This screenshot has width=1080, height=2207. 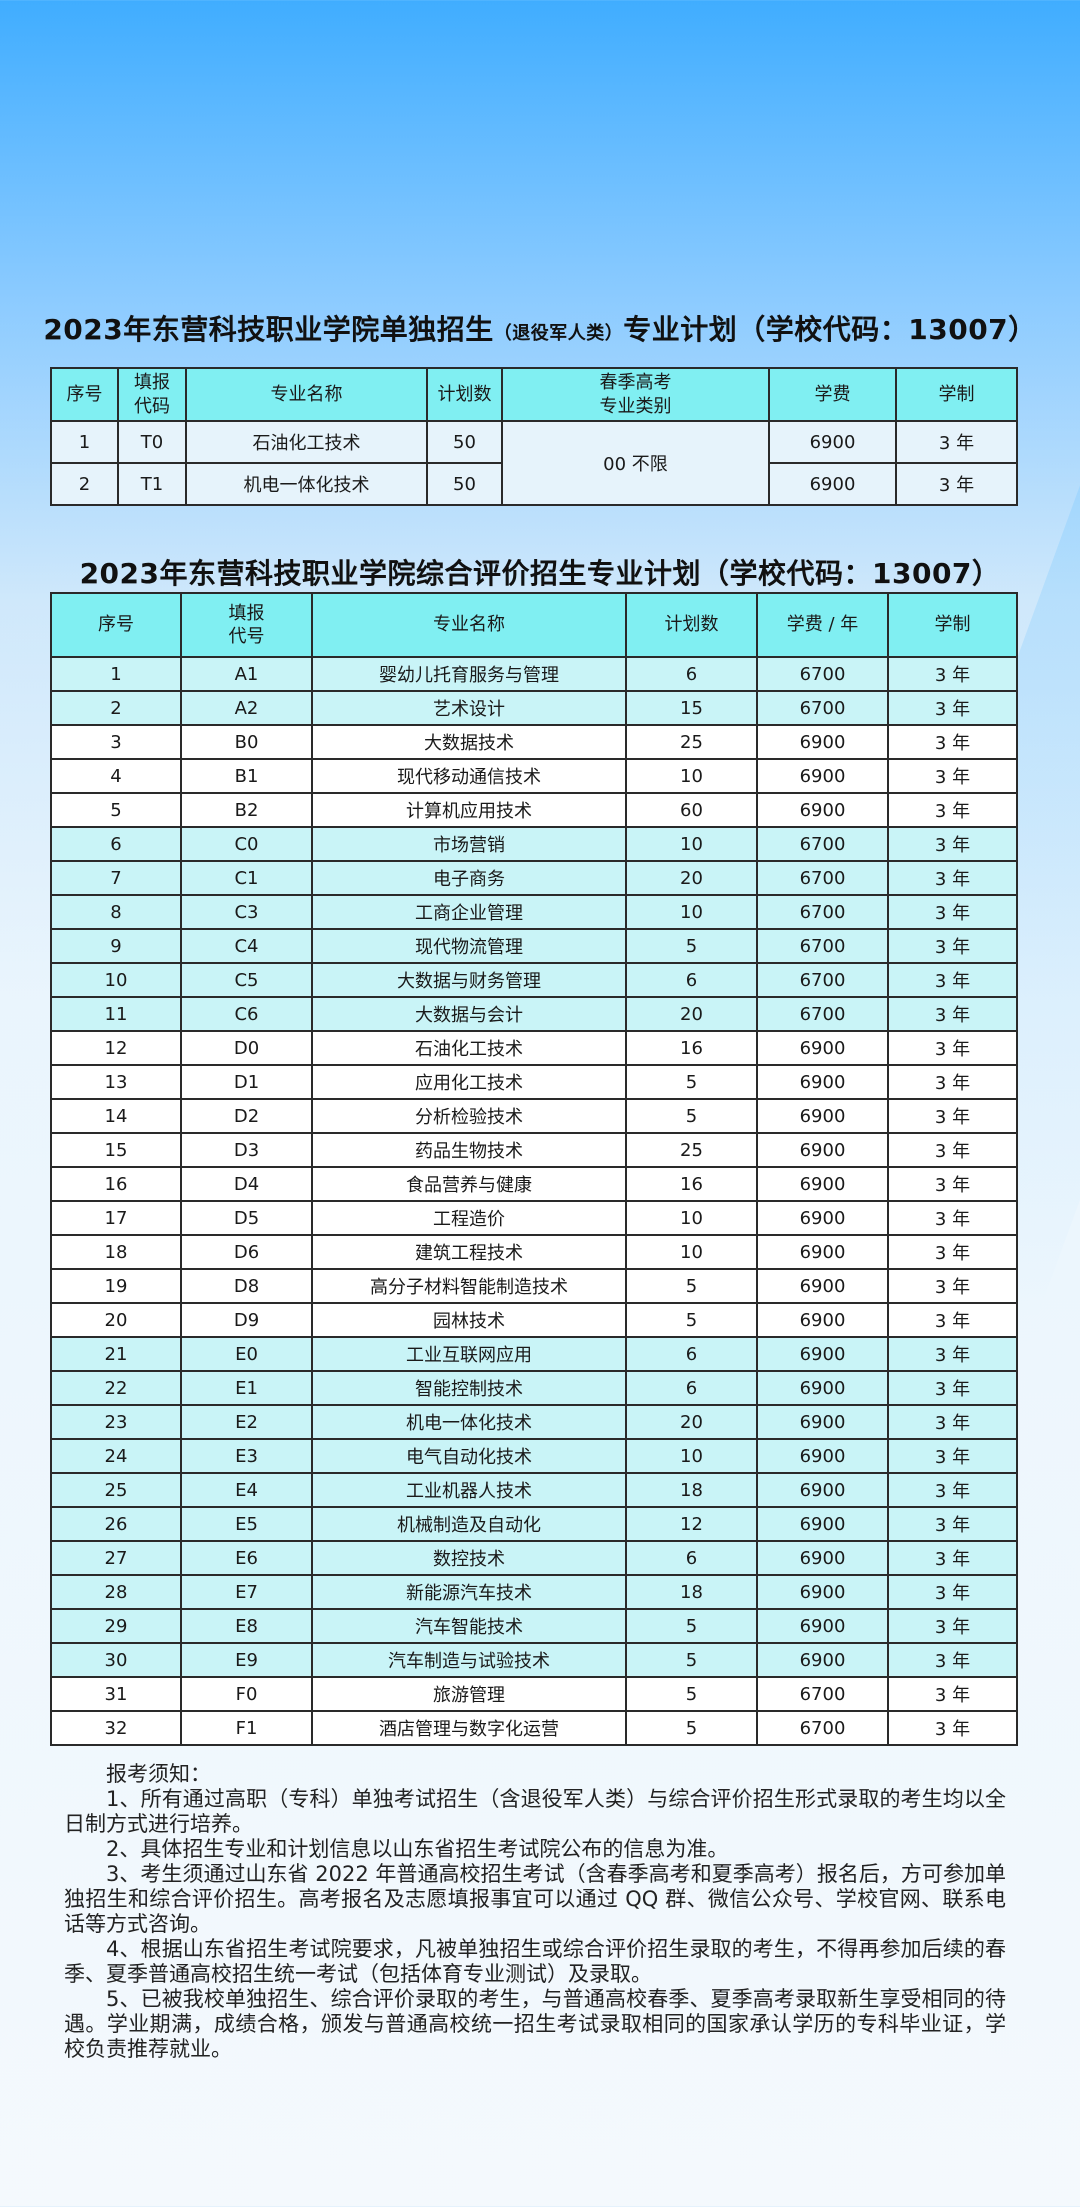 I want to click on table-row: 32 F1 酒店管理与数字化运营 5 6700 3 年, so click(x=534, y=1728).